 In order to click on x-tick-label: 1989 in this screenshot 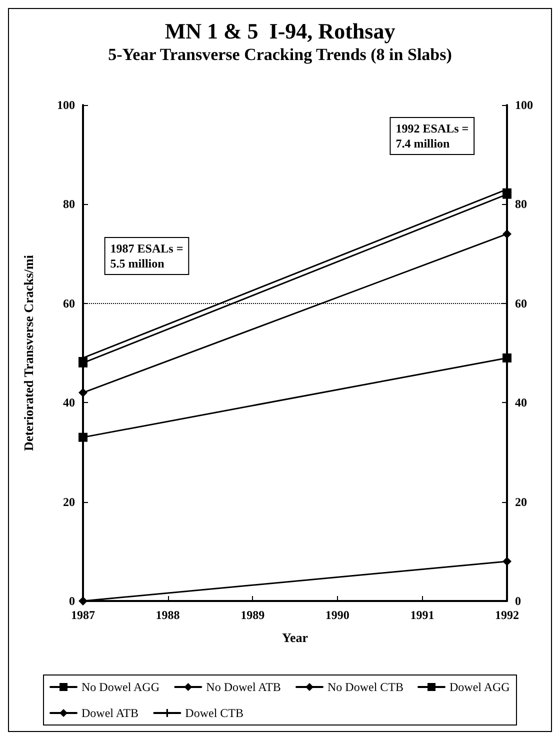, I will do `click(252, 615)`.